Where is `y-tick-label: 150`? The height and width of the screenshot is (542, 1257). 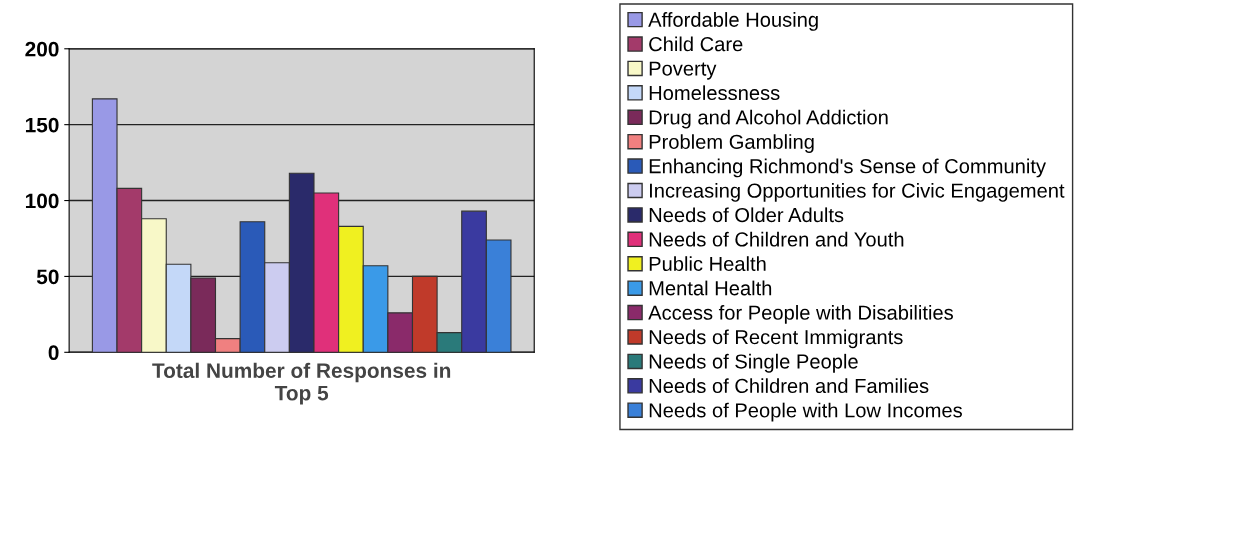 y-tick-label: 150 is located at coordinates (42, 125).